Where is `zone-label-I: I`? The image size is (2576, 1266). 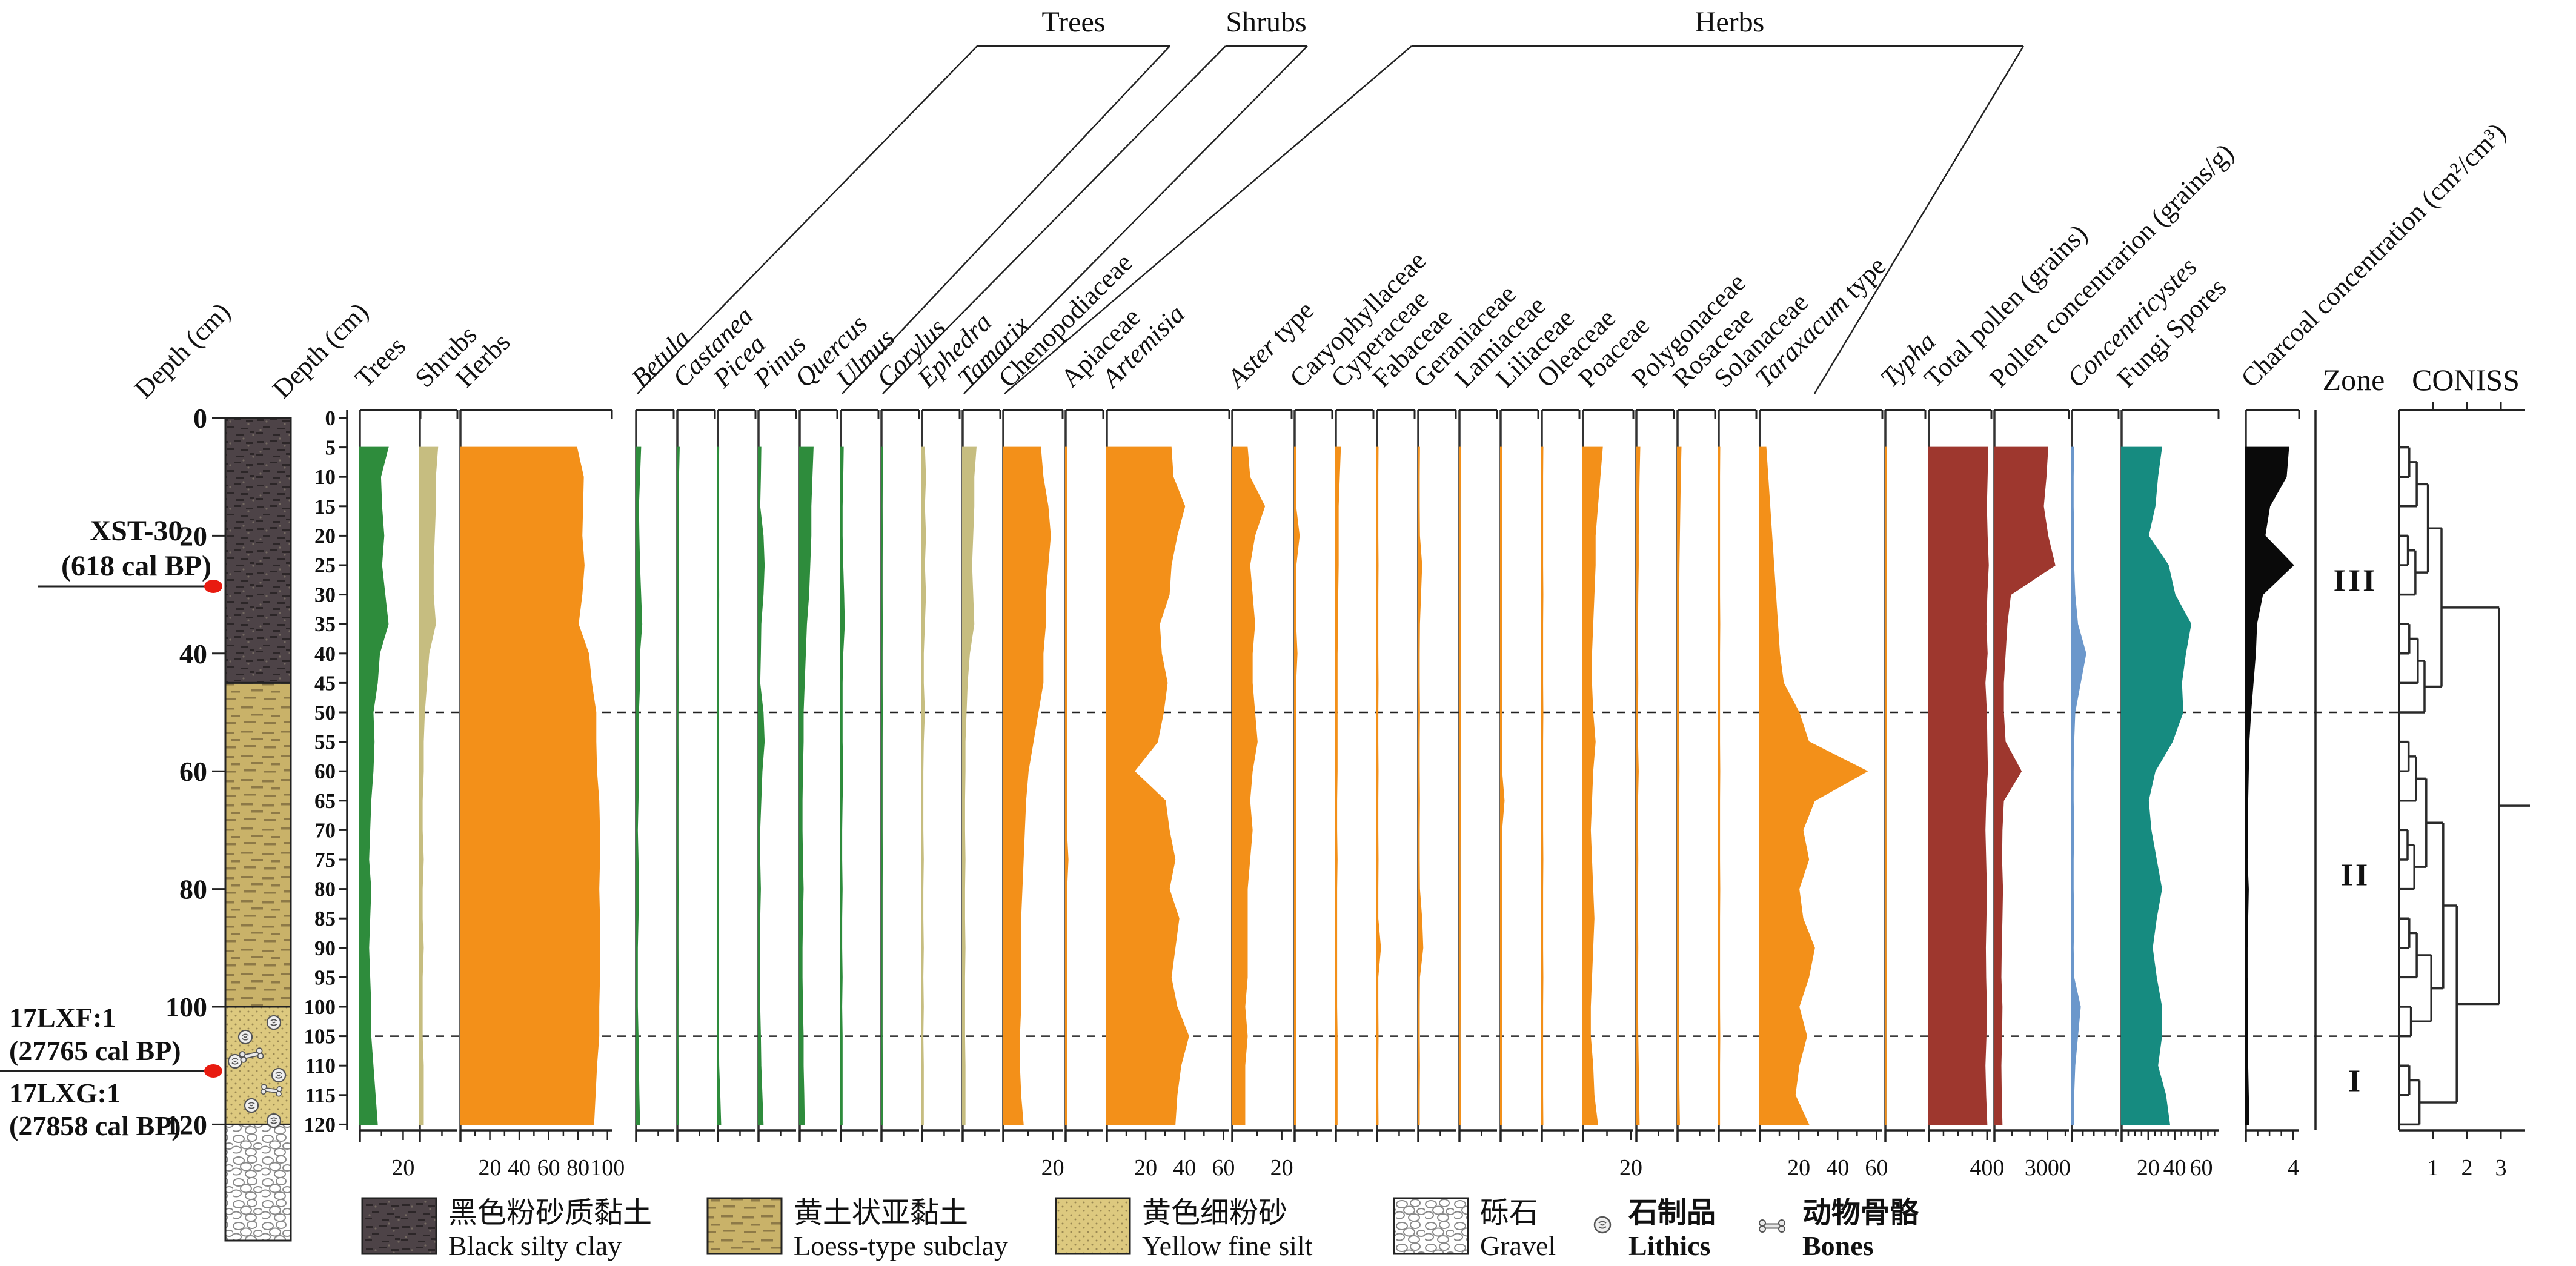 zone-label-I: I is located at coordinates (2355, 1081).